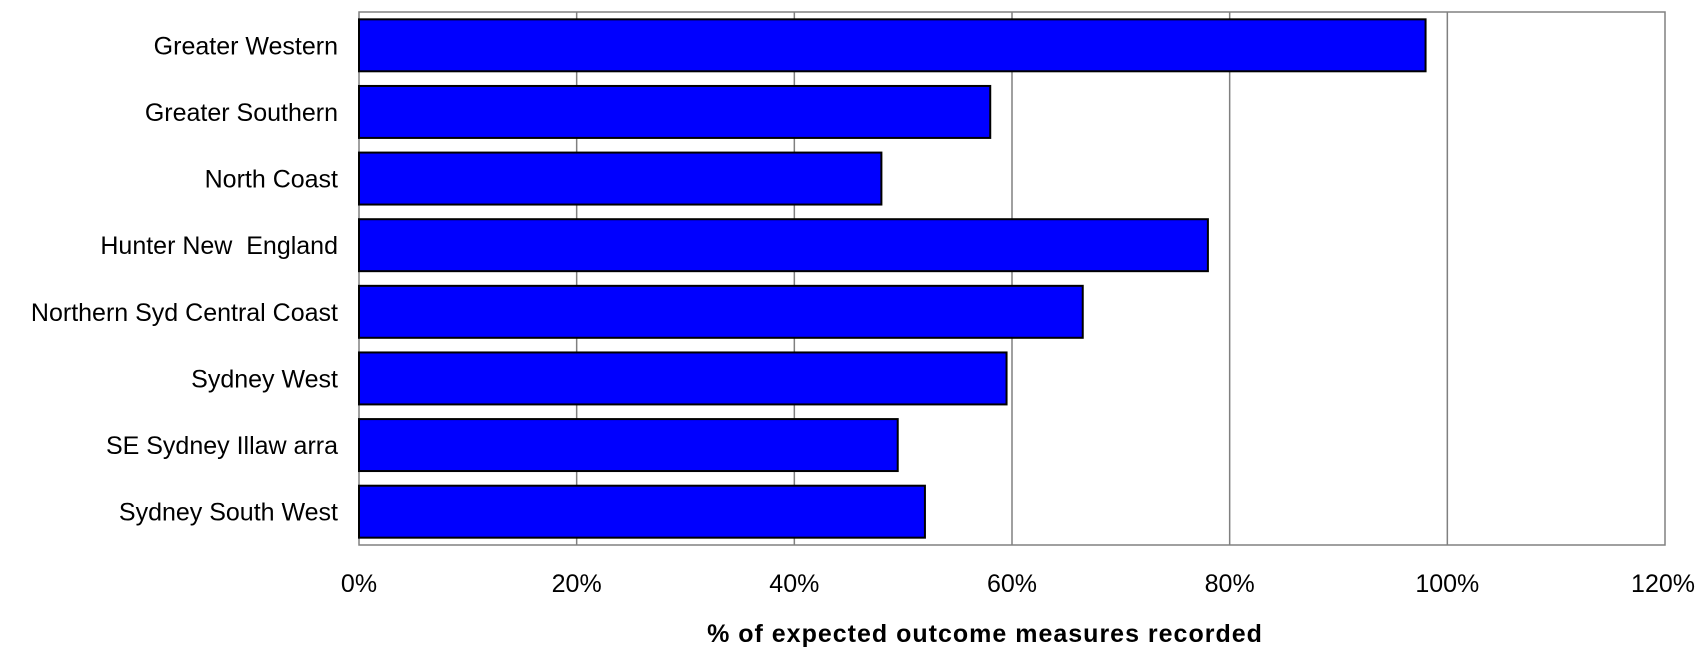 This screenshot has width=1703, height=651. I want to click on category-label: Hunter New England, so click(219, 246).